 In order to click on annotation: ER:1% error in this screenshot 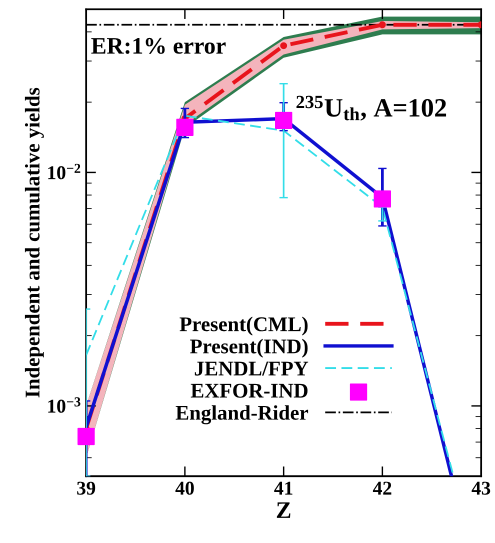, I will do `click(158, 46)`.